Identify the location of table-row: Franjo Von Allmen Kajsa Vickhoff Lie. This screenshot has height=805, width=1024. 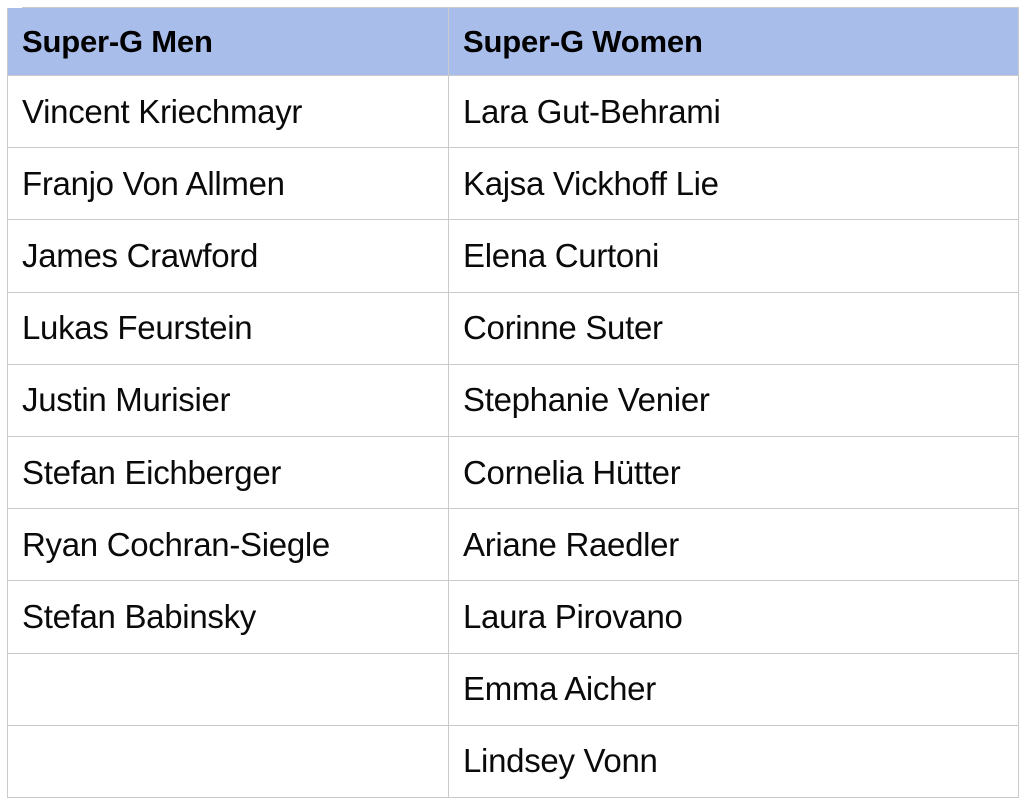
(513, 184).